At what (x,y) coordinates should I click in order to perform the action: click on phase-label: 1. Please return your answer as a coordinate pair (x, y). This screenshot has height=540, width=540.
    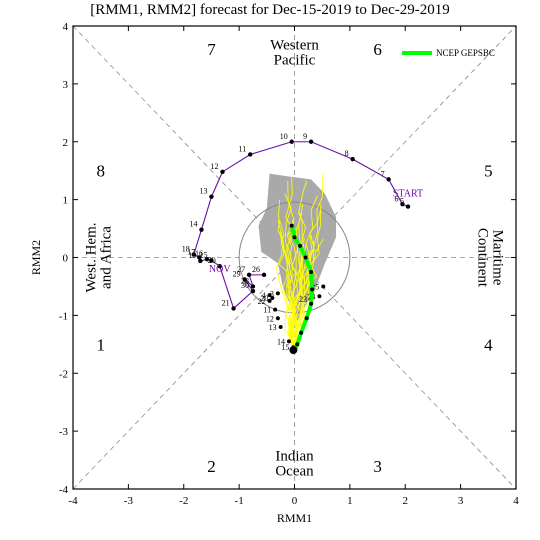
    Looking at the image, I should click on (100, 344).